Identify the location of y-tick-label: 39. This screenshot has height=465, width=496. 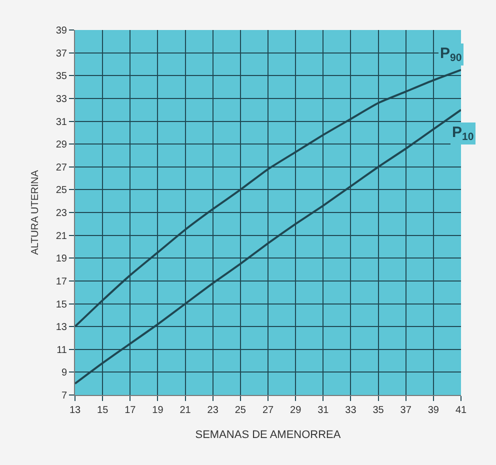
(62, 31).